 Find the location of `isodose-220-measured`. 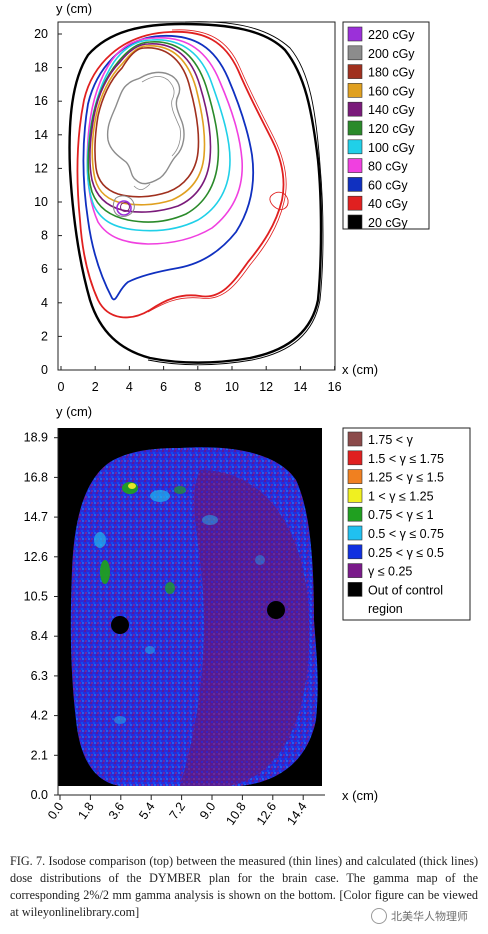

isodose-220-measured is located at coordinates (125, 207).